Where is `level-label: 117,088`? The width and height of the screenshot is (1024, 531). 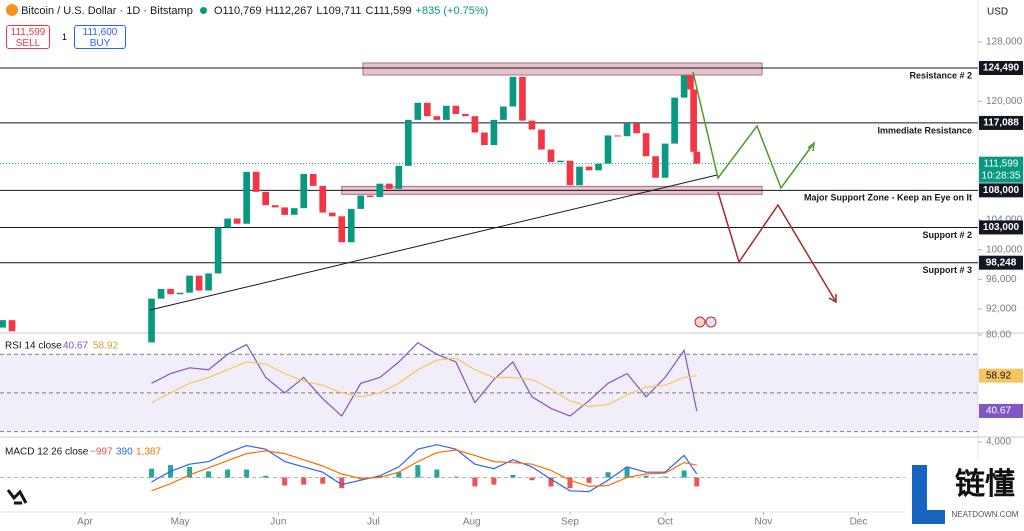 level-label: 117,088 is located at coordinates (1001, 123).